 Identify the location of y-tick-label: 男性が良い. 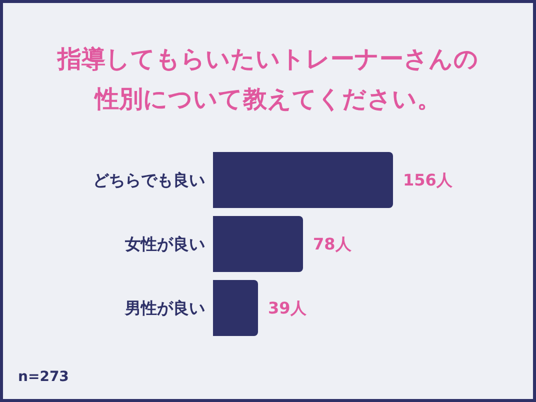
(164, 308).